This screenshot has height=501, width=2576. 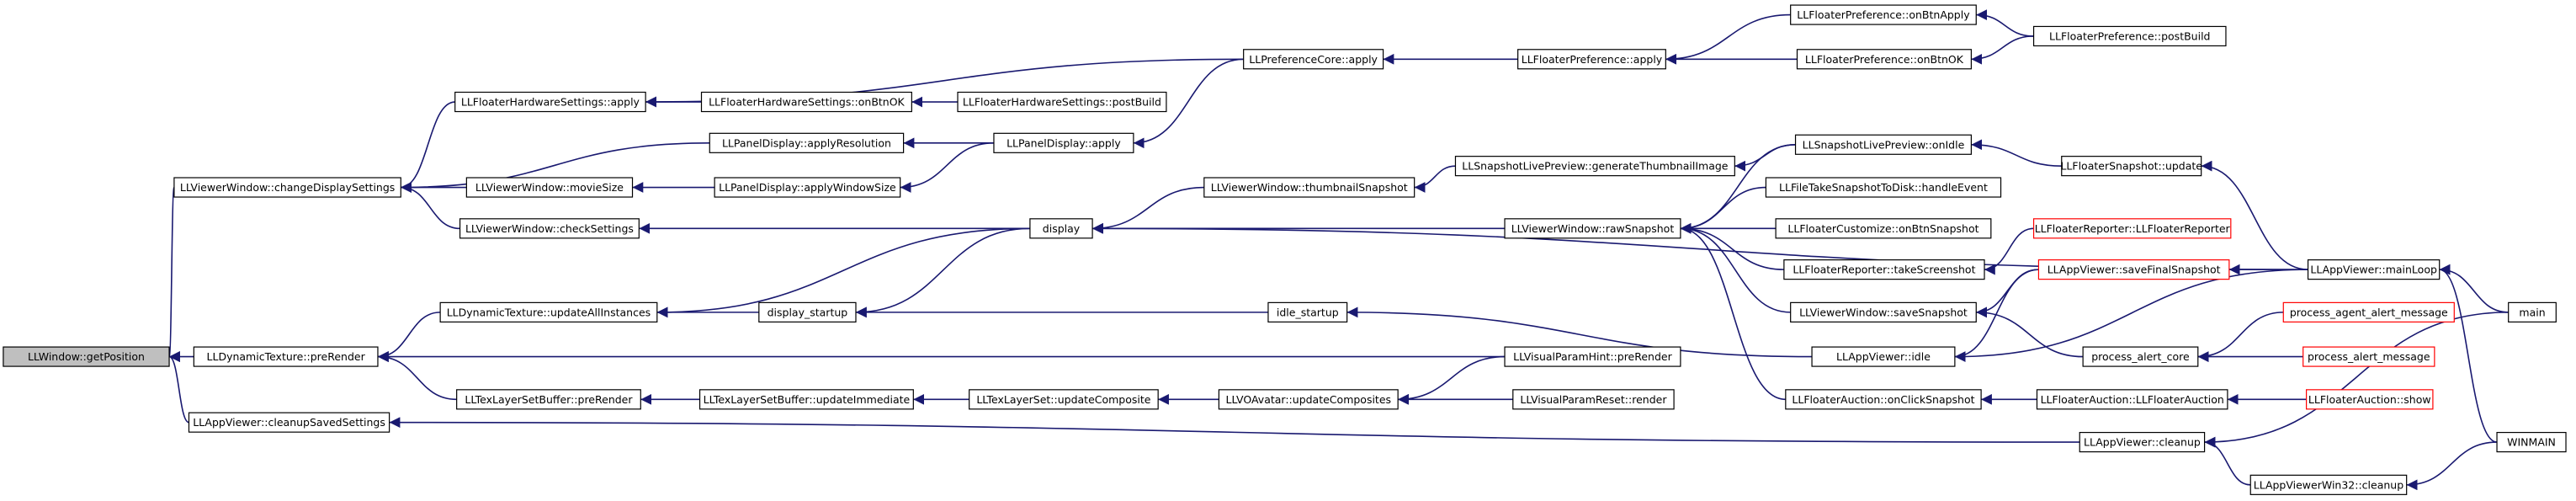 I want to click on node: LLFloaterAuction::LLFloaterAuction, so click(x=2132, y=399).